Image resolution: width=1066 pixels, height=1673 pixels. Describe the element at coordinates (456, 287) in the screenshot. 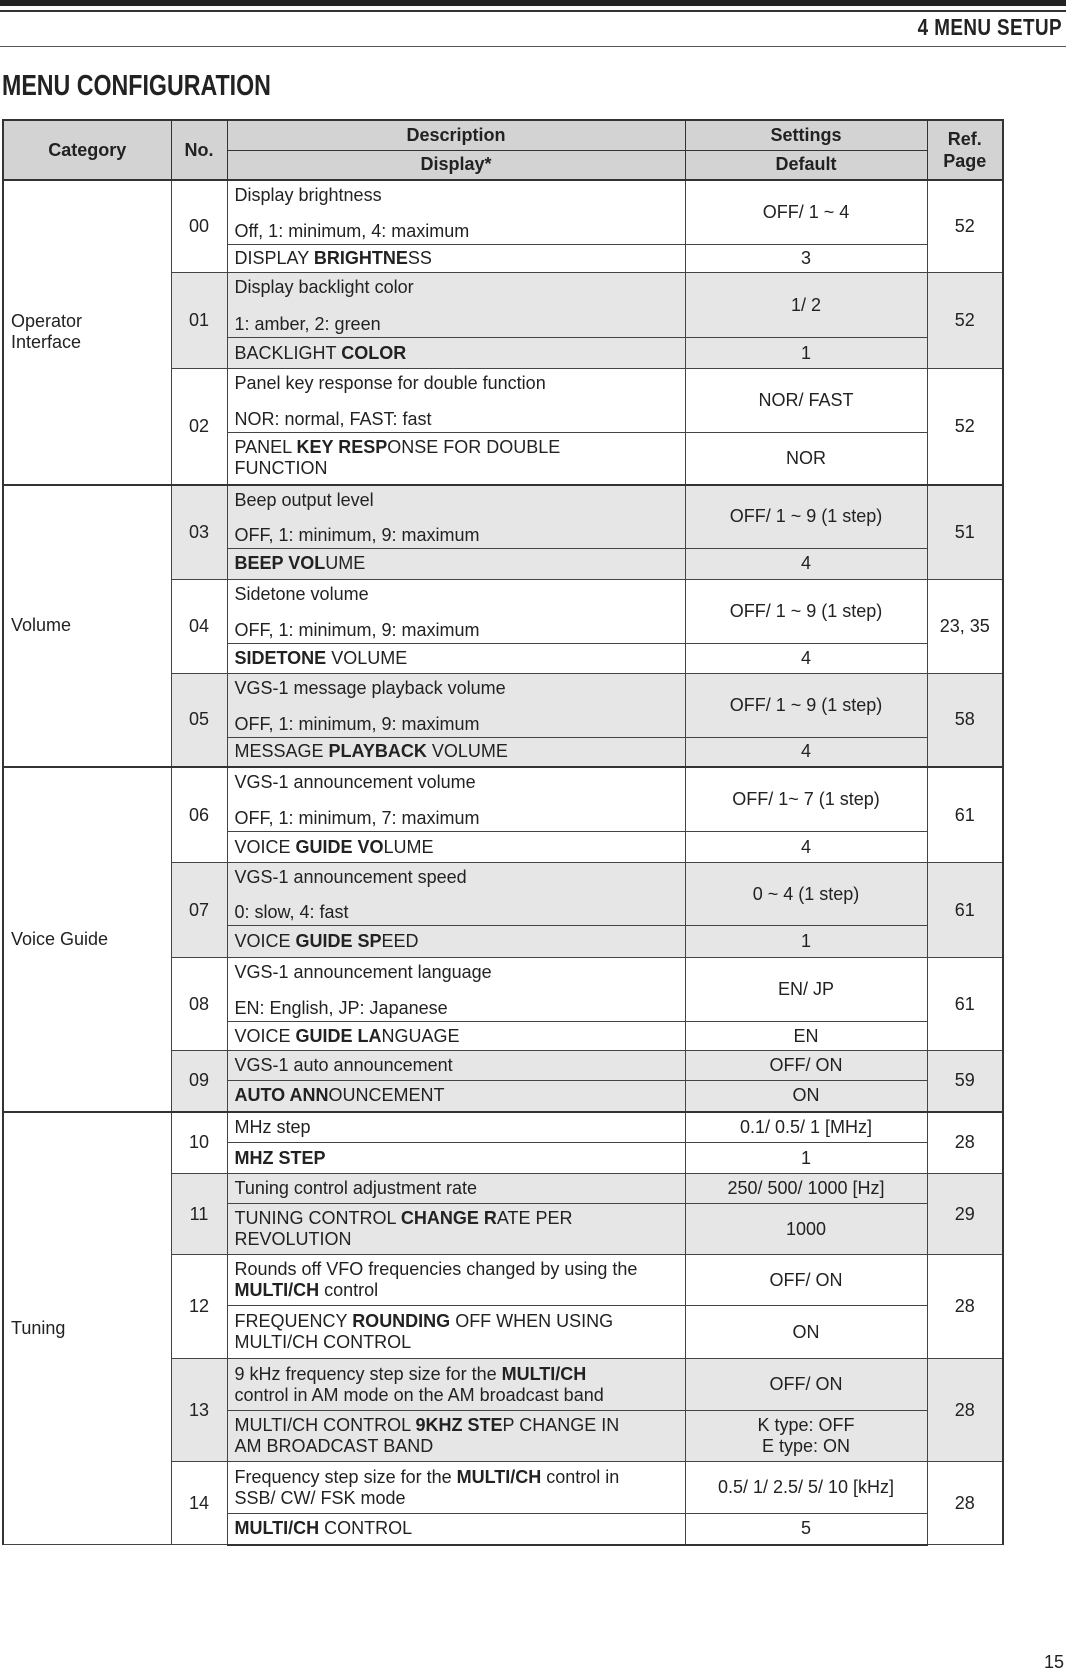

I see `text-line: Display backlight color` at that location.